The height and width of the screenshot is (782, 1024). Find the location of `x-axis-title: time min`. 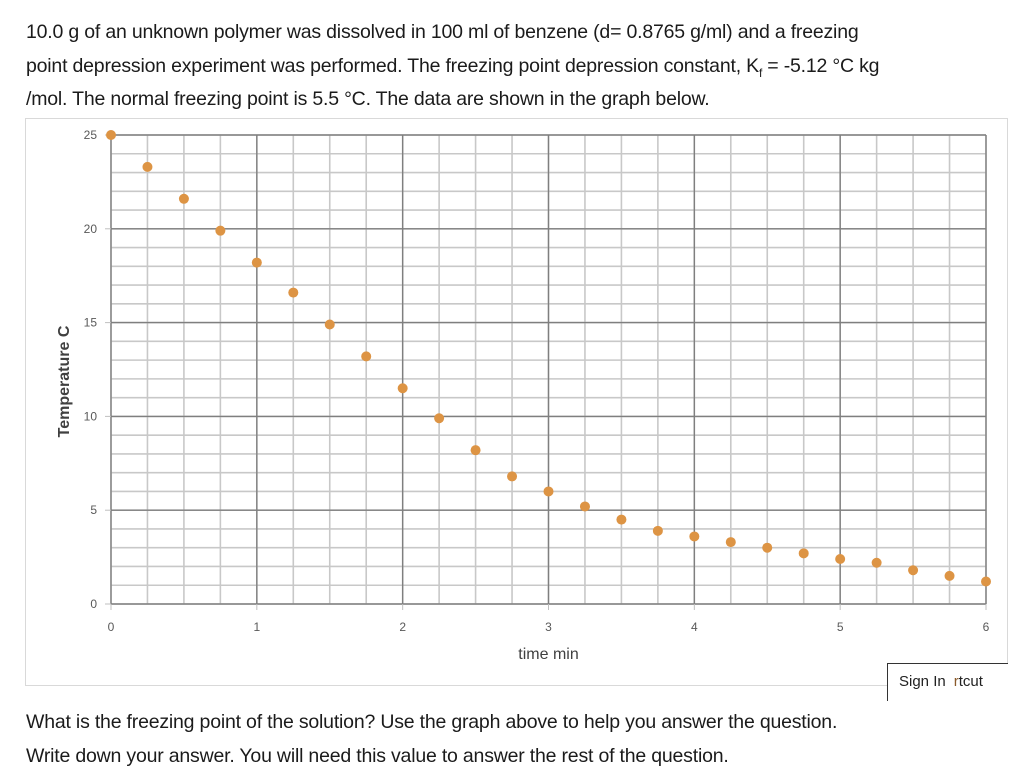

x-axis-title: time min is located at coordinates (548, 654).